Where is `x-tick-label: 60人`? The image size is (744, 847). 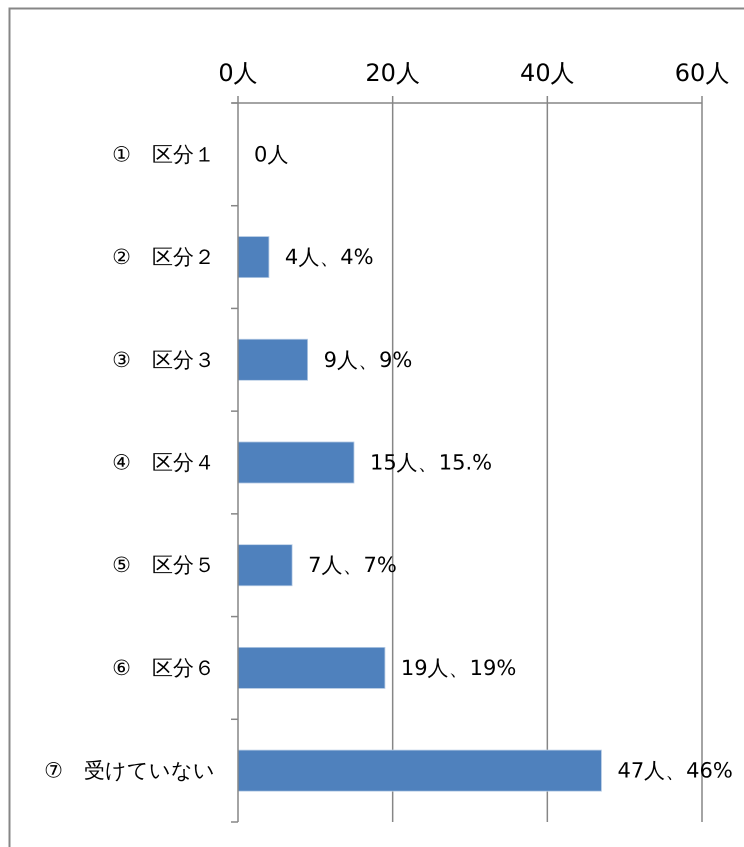
x-tick-label: 60人 is located at coordinates (702, 73).